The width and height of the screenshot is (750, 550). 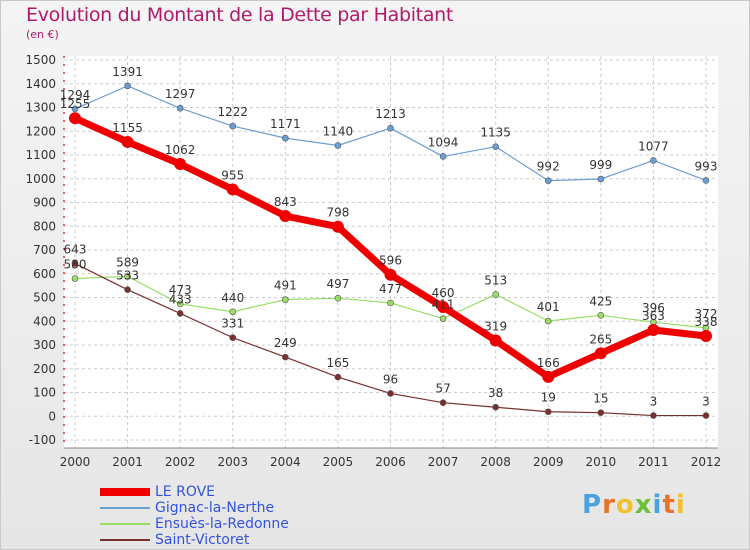 What do you see at coordinates (180, 150) in the screenshot?
I see `data-label: 1062` at bounding box center [180, 150].